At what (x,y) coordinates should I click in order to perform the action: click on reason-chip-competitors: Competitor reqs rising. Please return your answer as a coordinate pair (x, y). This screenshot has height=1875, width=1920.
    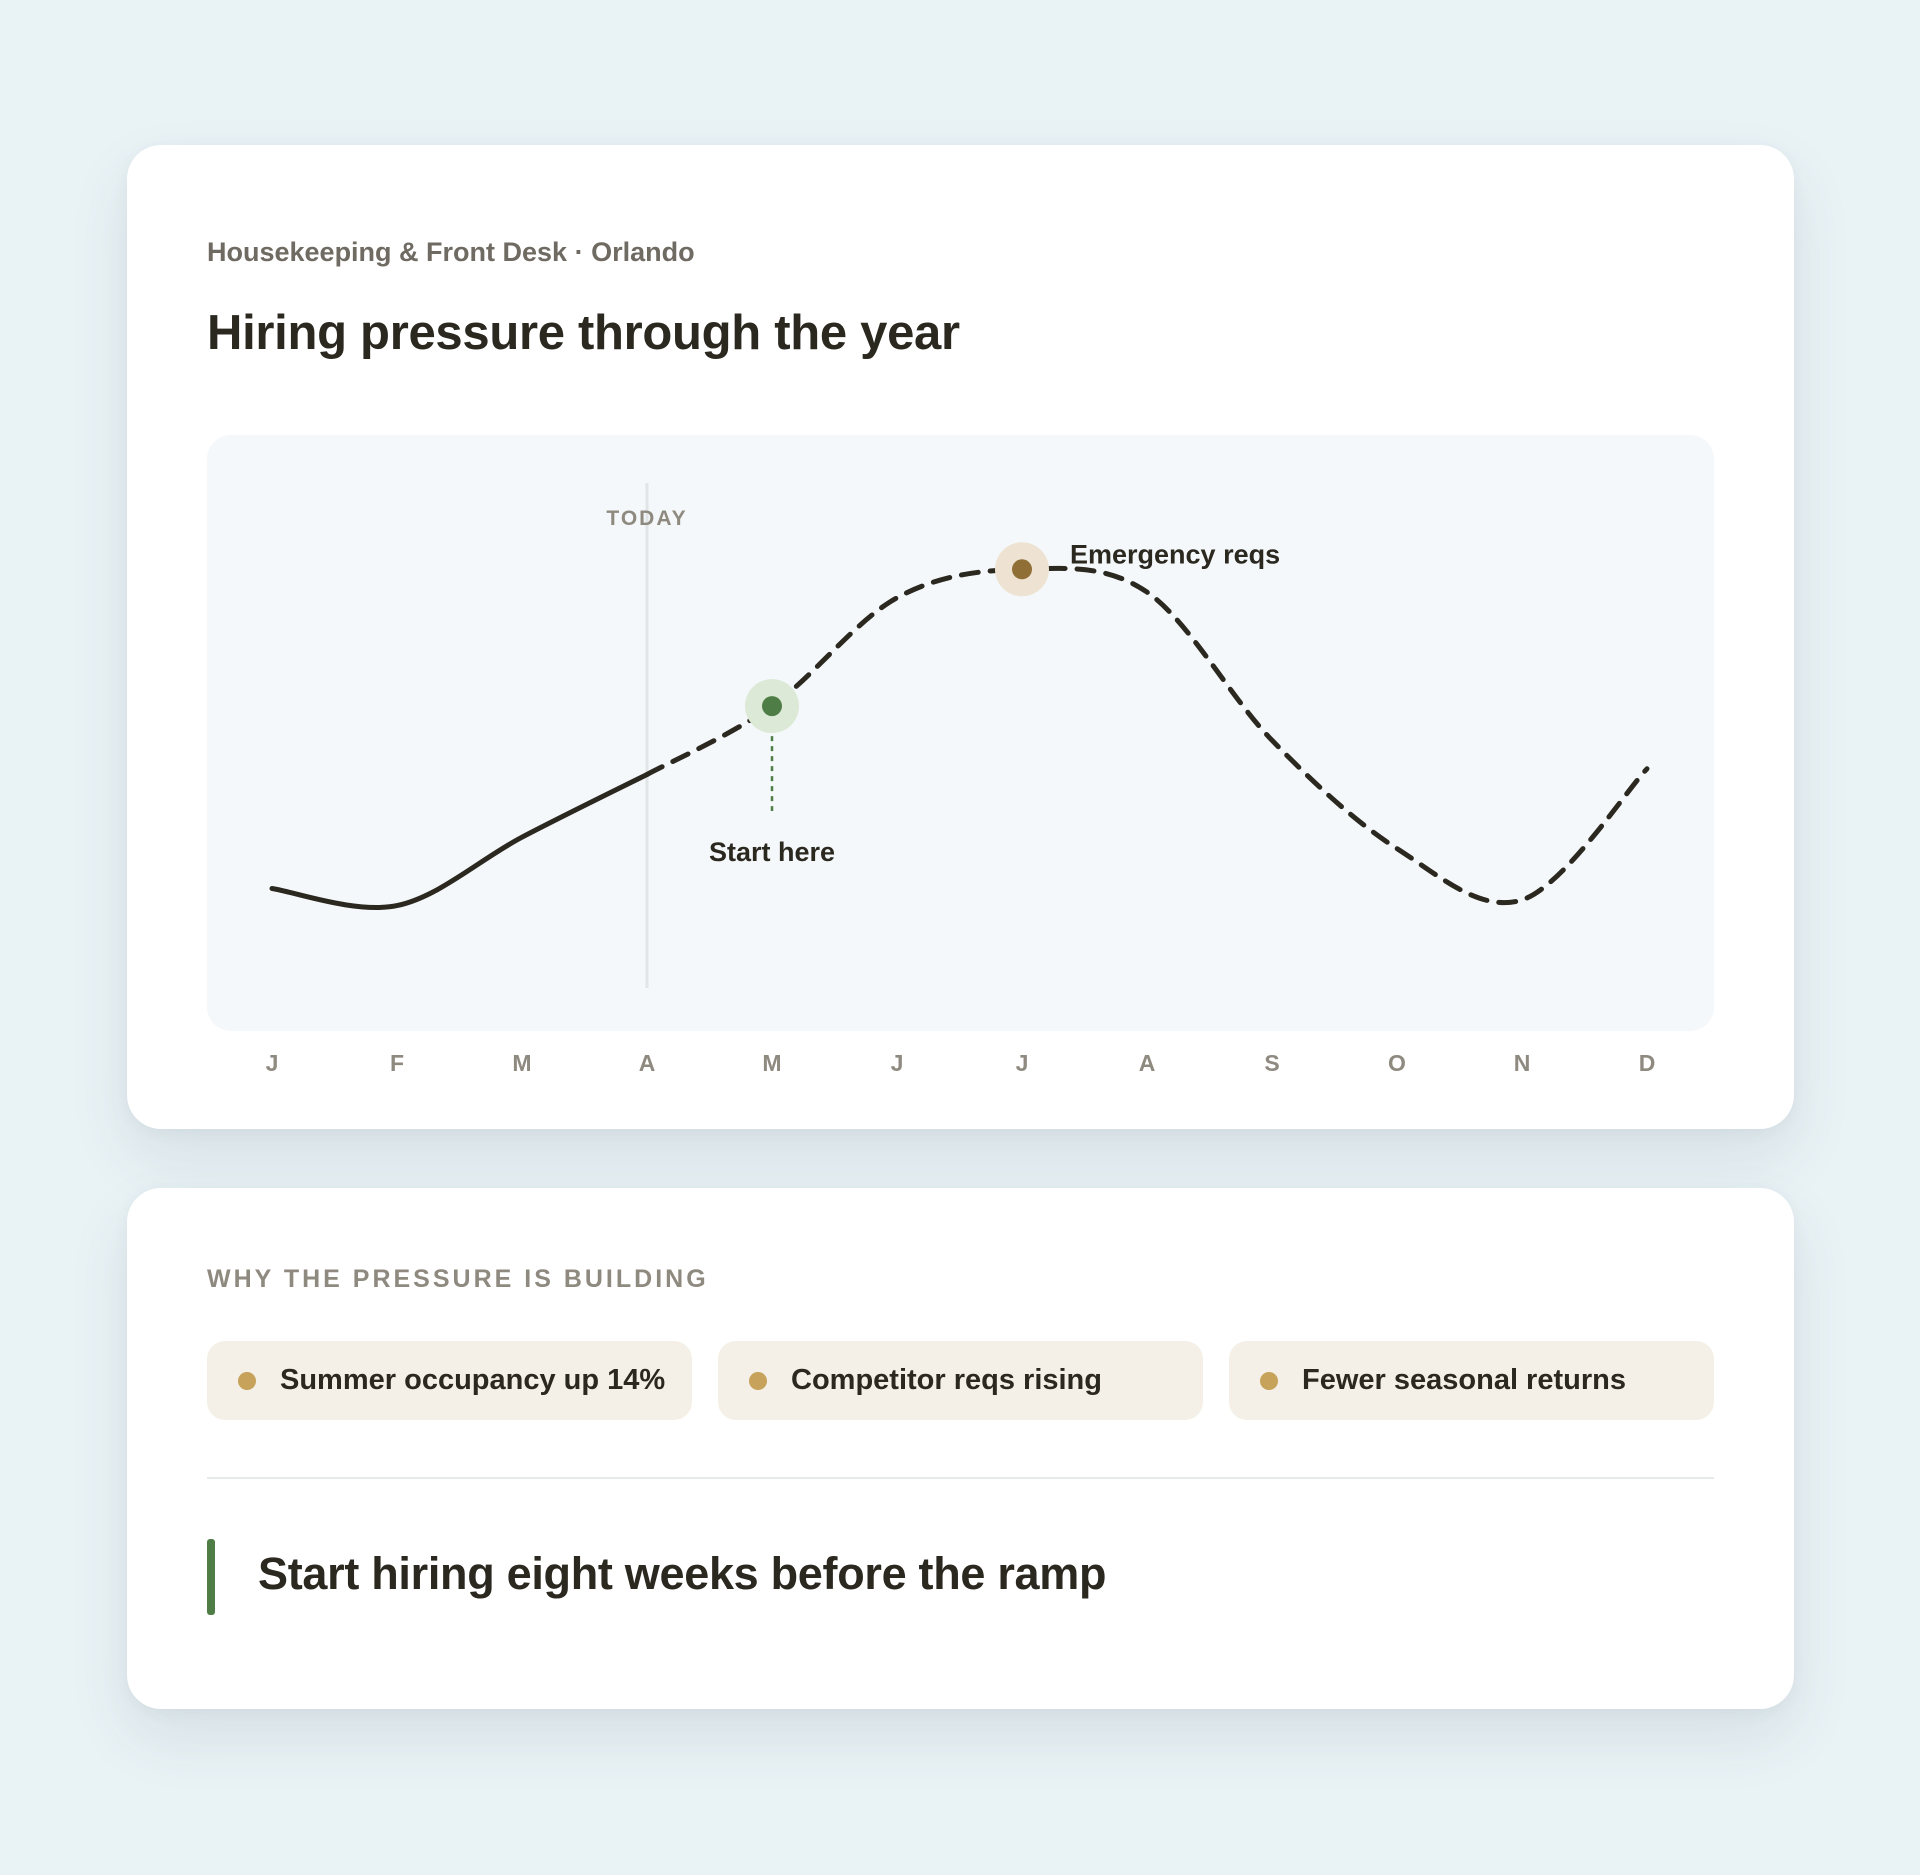
    Looking at the image, I should click on (960, 1380).